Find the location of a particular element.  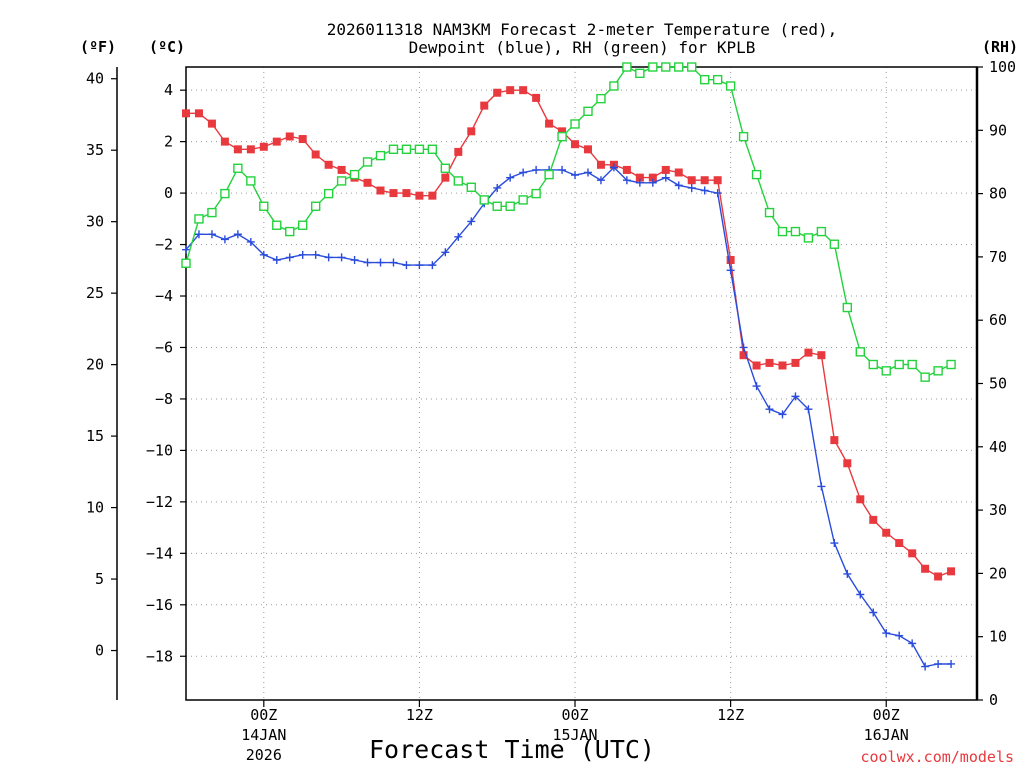

fahrenheit-axis: 40 35 30 25 20 15 10 5 0 is located at coordinates (102, 383).